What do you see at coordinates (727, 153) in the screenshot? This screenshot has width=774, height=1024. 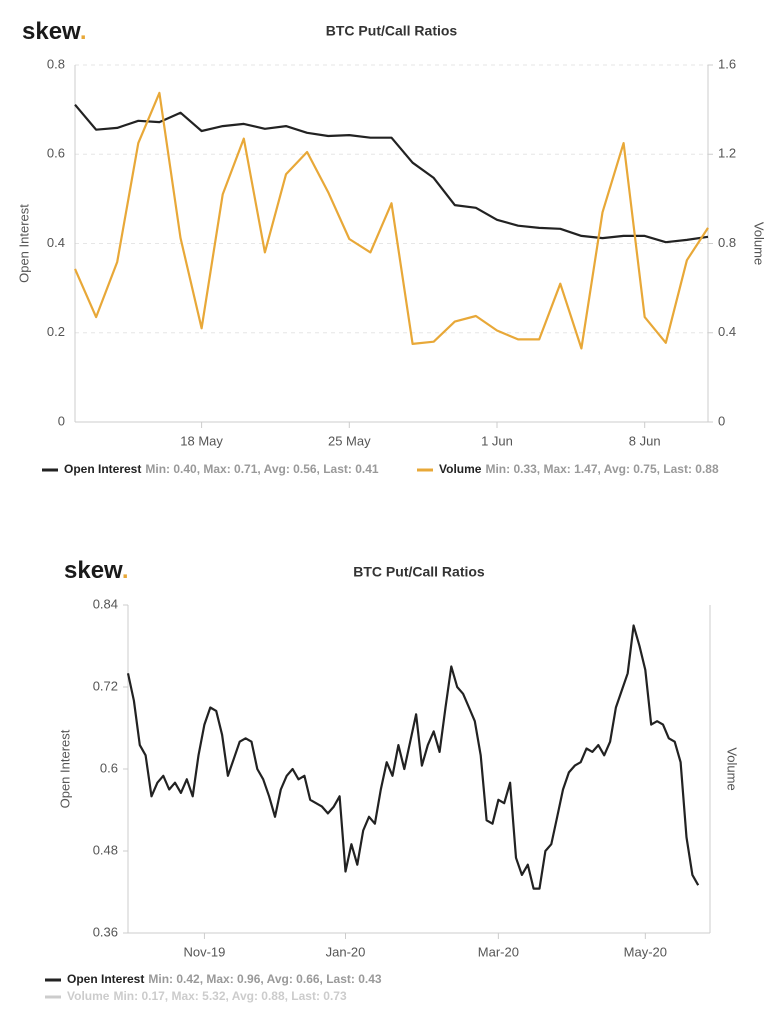 I see `y2-tick-label: 1.2` at bounding box center [727, 153].